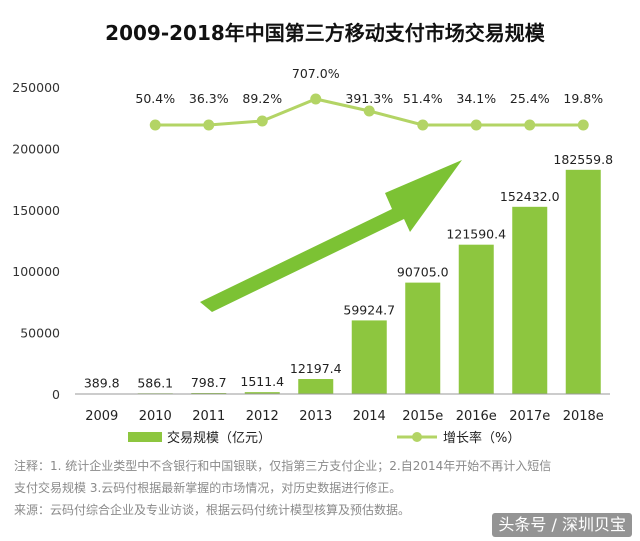 This screenshot has width=640, height=541. I want to click on bar-data-label: 182559.8, so click(583, 159).